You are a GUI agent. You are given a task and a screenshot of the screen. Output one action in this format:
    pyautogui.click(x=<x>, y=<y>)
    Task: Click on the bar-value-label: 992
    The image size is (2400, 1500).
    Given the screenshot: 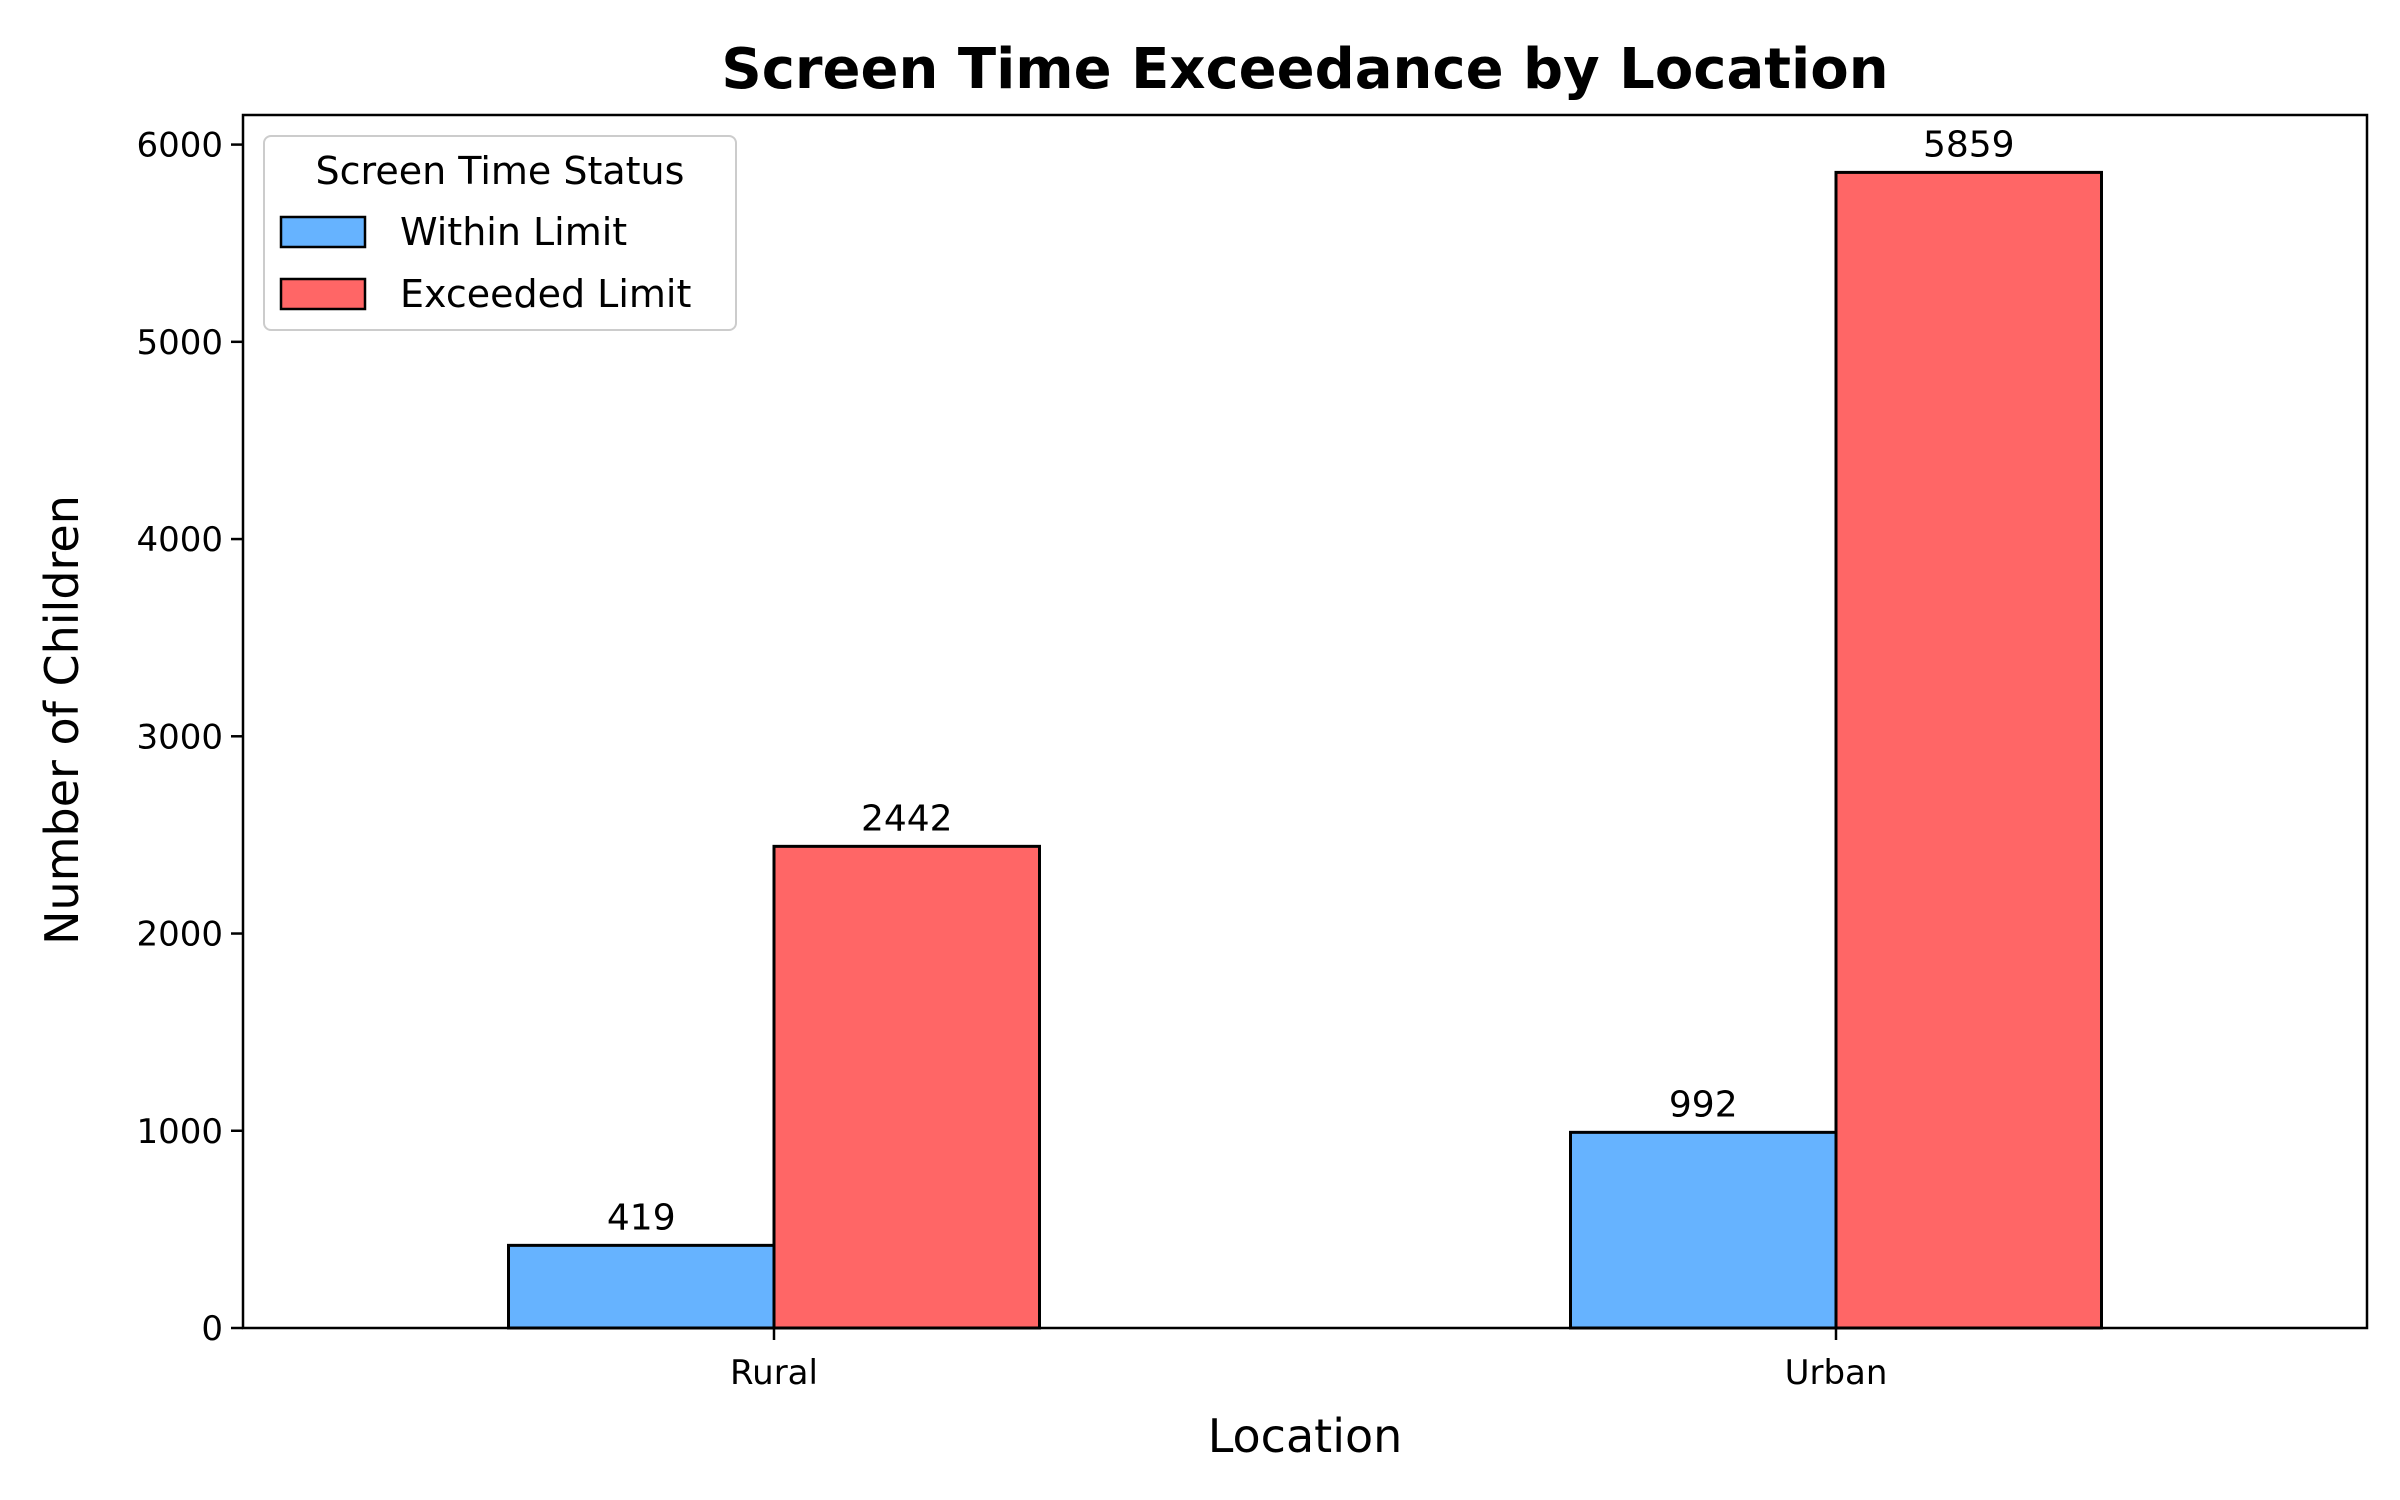 What is the action you would take?
    pyautogui.click(x=1703, y=1104)
    